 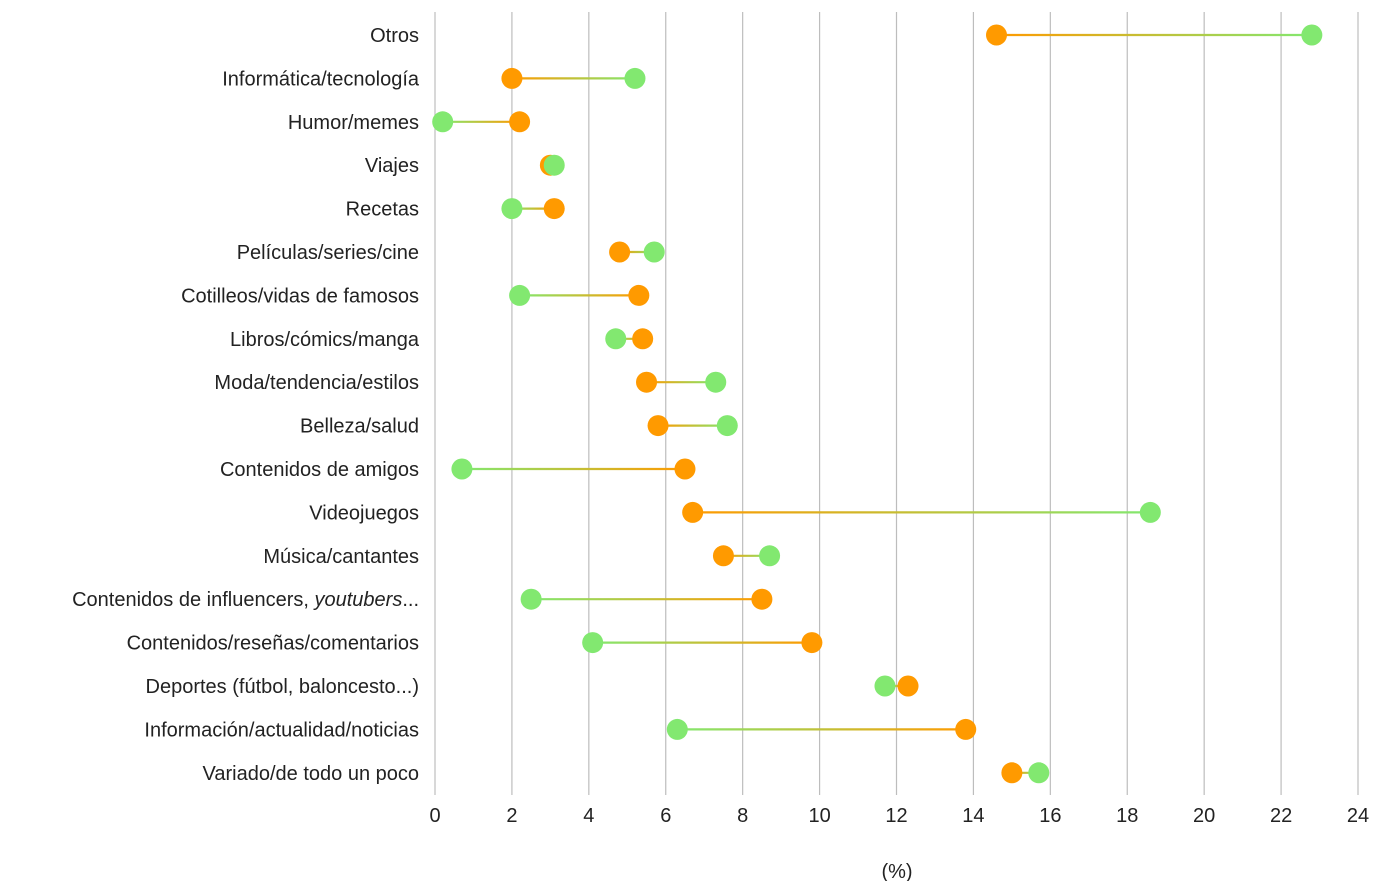 What do you see at coordinates (742, 816) in the screenshot?
I see `x-tick-label: 8` at bounding box center [742, 816].